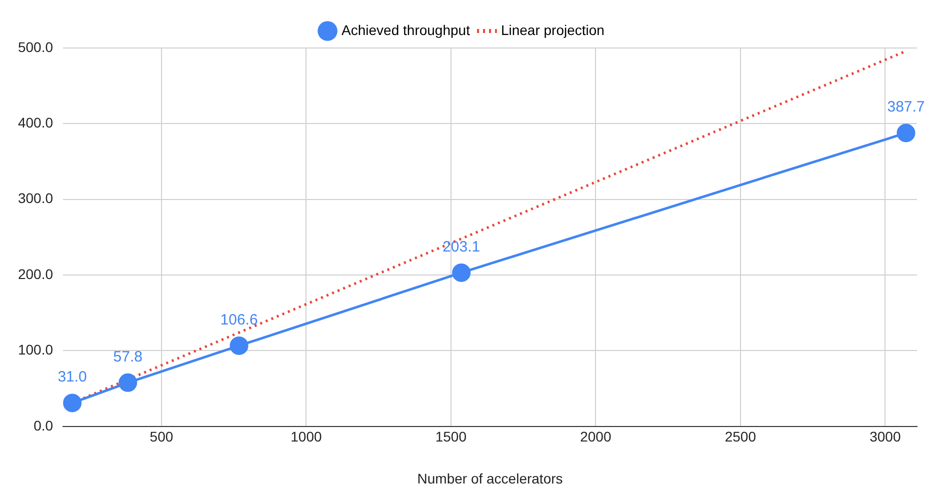  I want to click on y-tick-label: 200.0, so click(36, 274).